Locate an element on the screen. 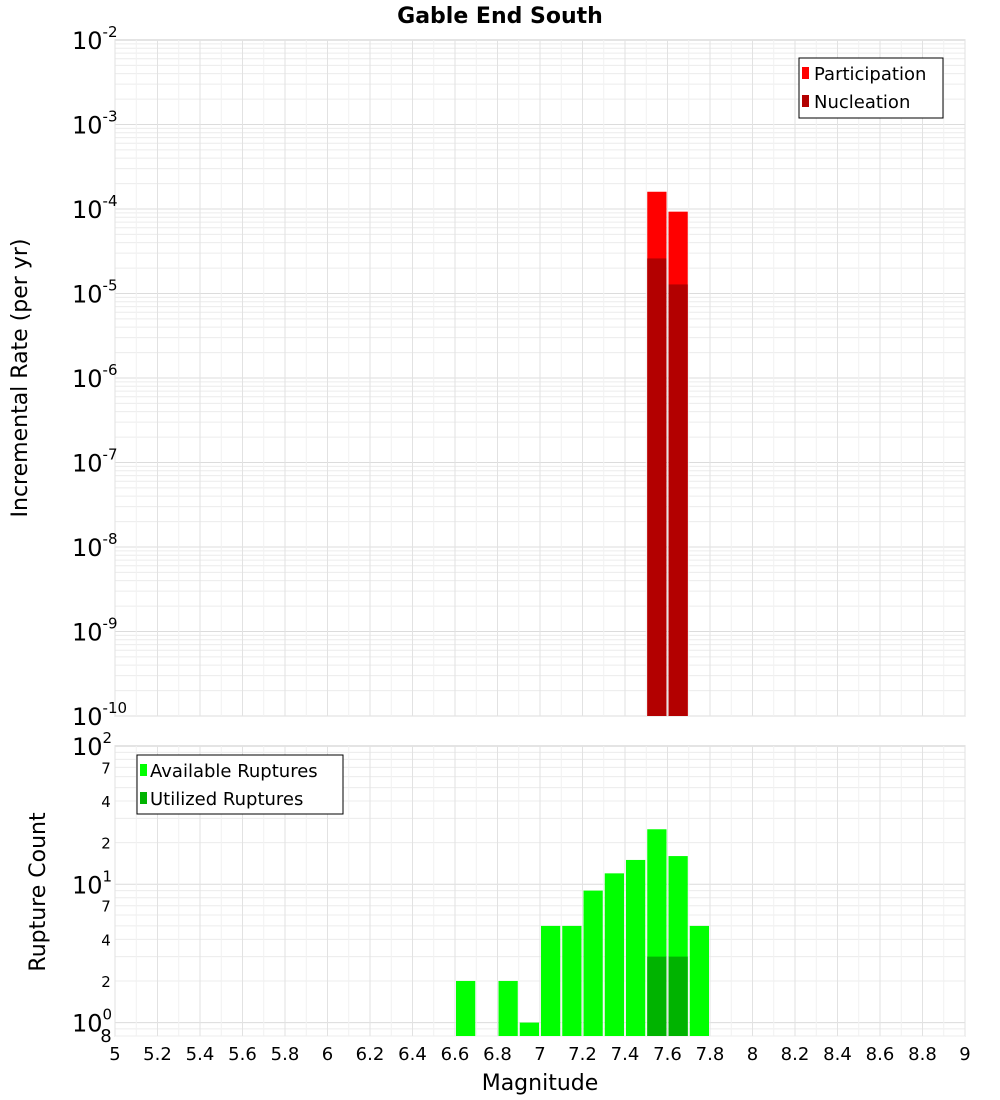 This screenshot has width=1000, height=1100. legend-swatch-available is located at coordinates (143, 770).